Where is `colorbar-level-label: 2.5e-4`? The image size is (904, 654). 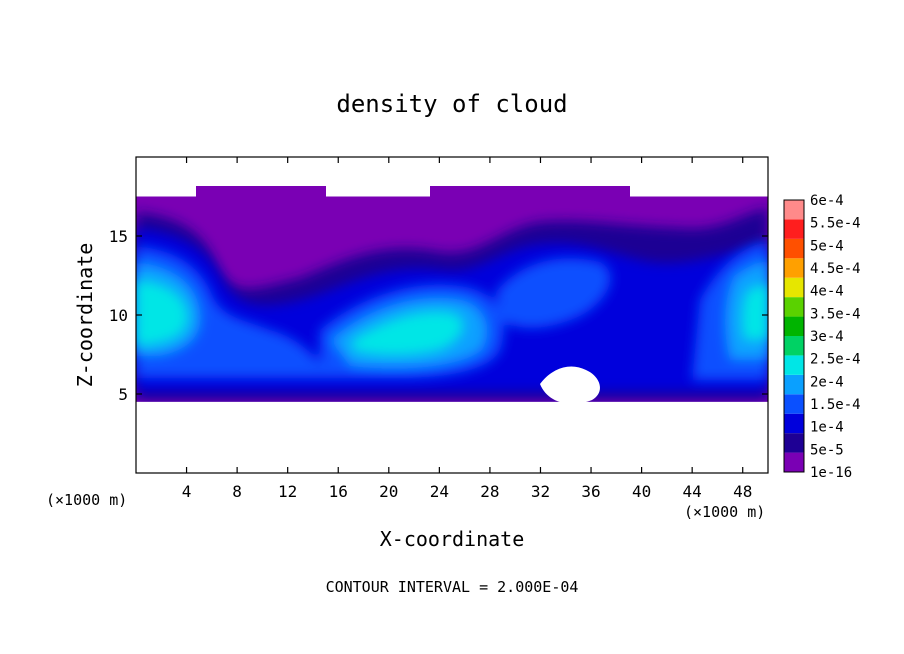
colorbar-level-label: 2.5e-4 is located at coordinates (835, 360).